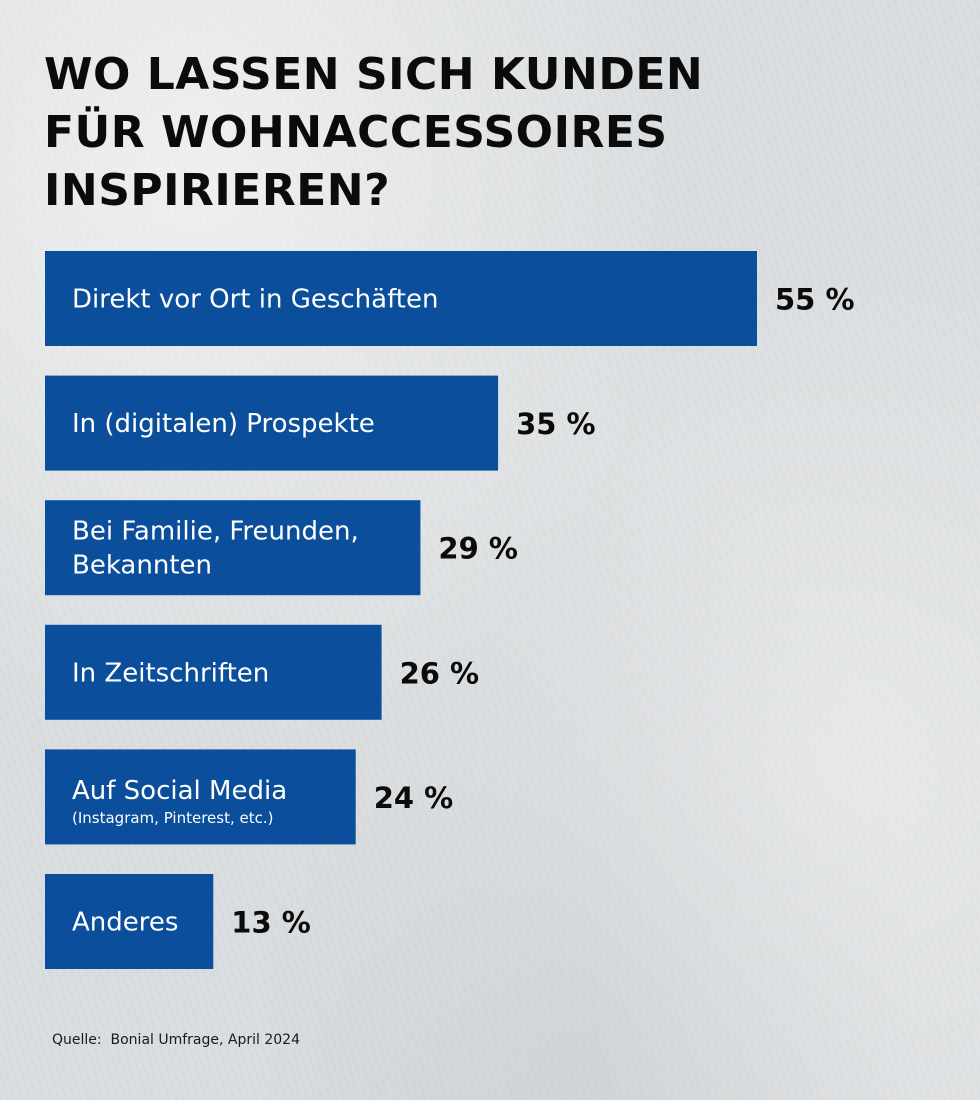 This screenshot has height=1100, width=980. Describe the element at coordinates (223, 424) in the screenshot. I see `bar-label: In (digitalen) Prospekte` at that location.